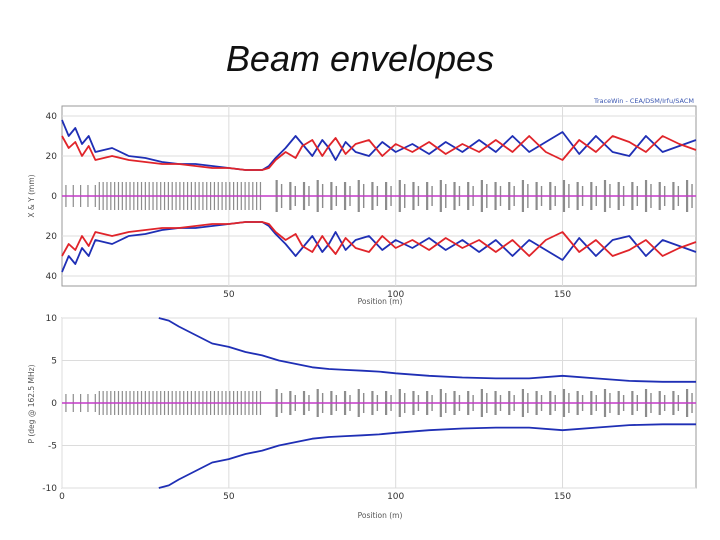 The image size is (720, 540). Describe the element at coordinates (31, 195) in the screenshot. I see `y-axis-label: X & Y (mm)` at that location.